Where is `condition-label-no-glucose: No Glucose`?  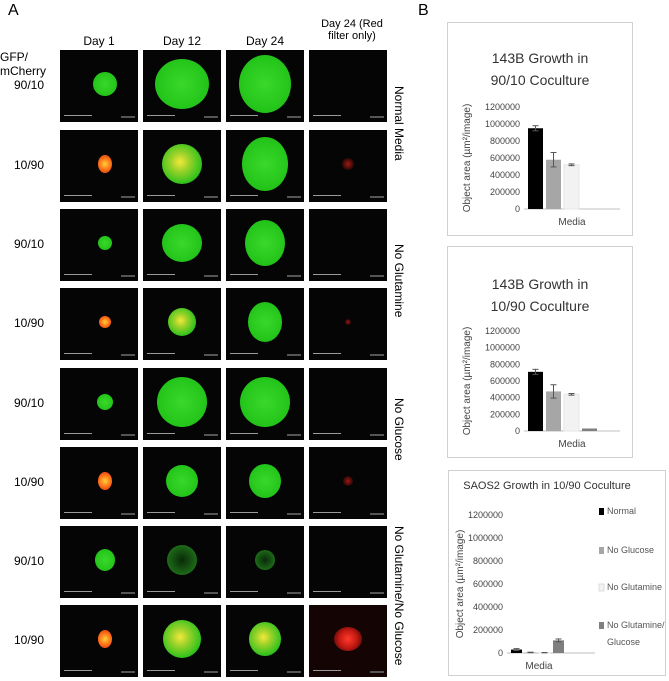
condition-label-no-glucose: No Glucose is located at coordinates (399, 429).